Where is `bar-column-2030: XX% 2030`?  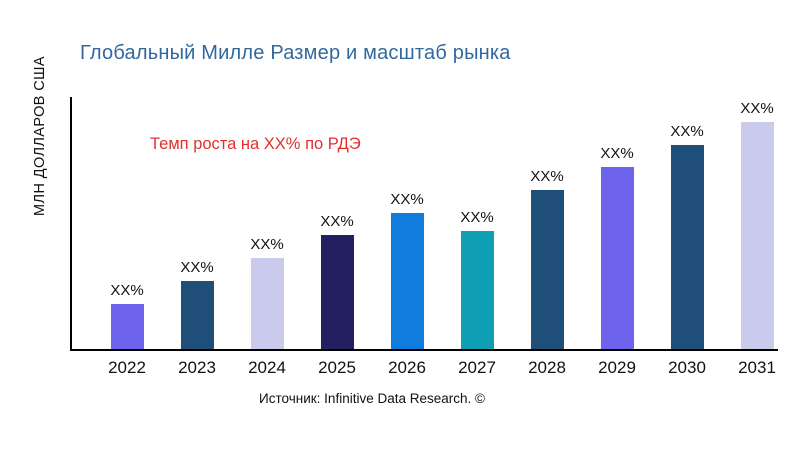 bar-column-2030: XX% 2030 is located at coordinates (687, 250).